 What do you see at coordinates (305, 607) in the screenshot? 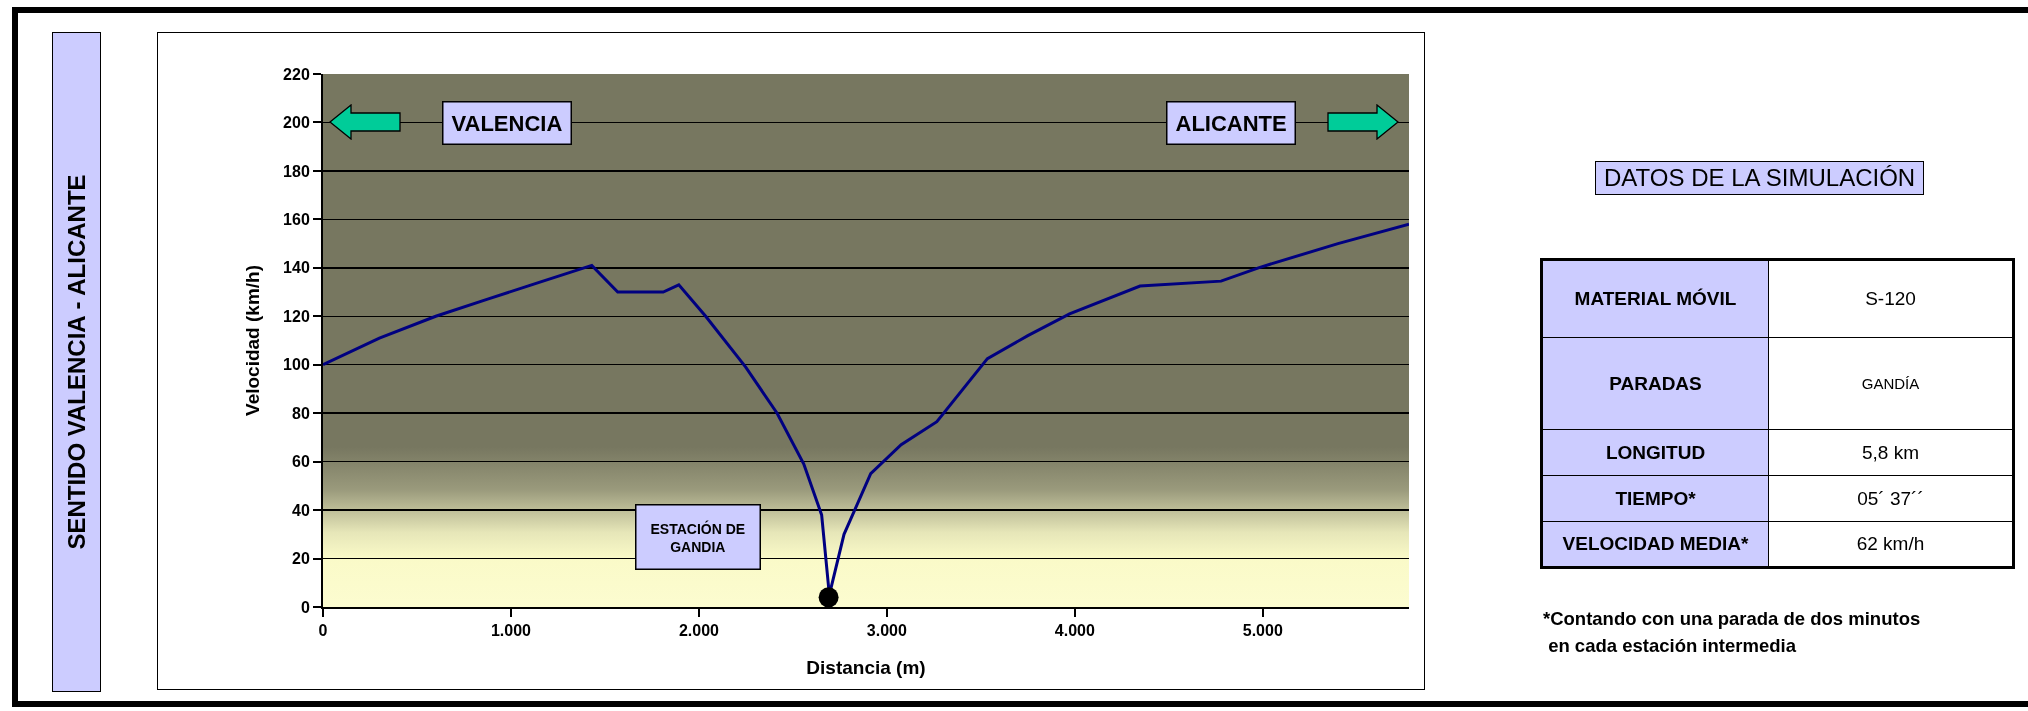
I see `y-tick-label: 0` at bounding box center [305, 607].